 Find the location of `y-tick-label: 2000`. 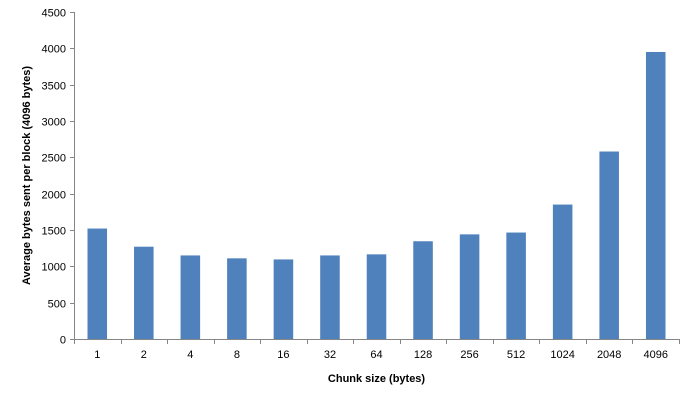

y-tick-label: 2000 is located at coordinates (54, 196).